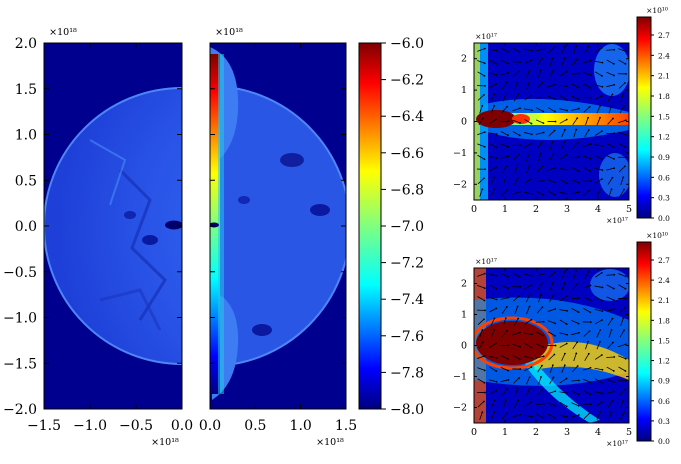  What do you see at coordinates (44, 426) in the screenshot?
I see `x-tick-label: −1.5` at bounding box center [44, 426].